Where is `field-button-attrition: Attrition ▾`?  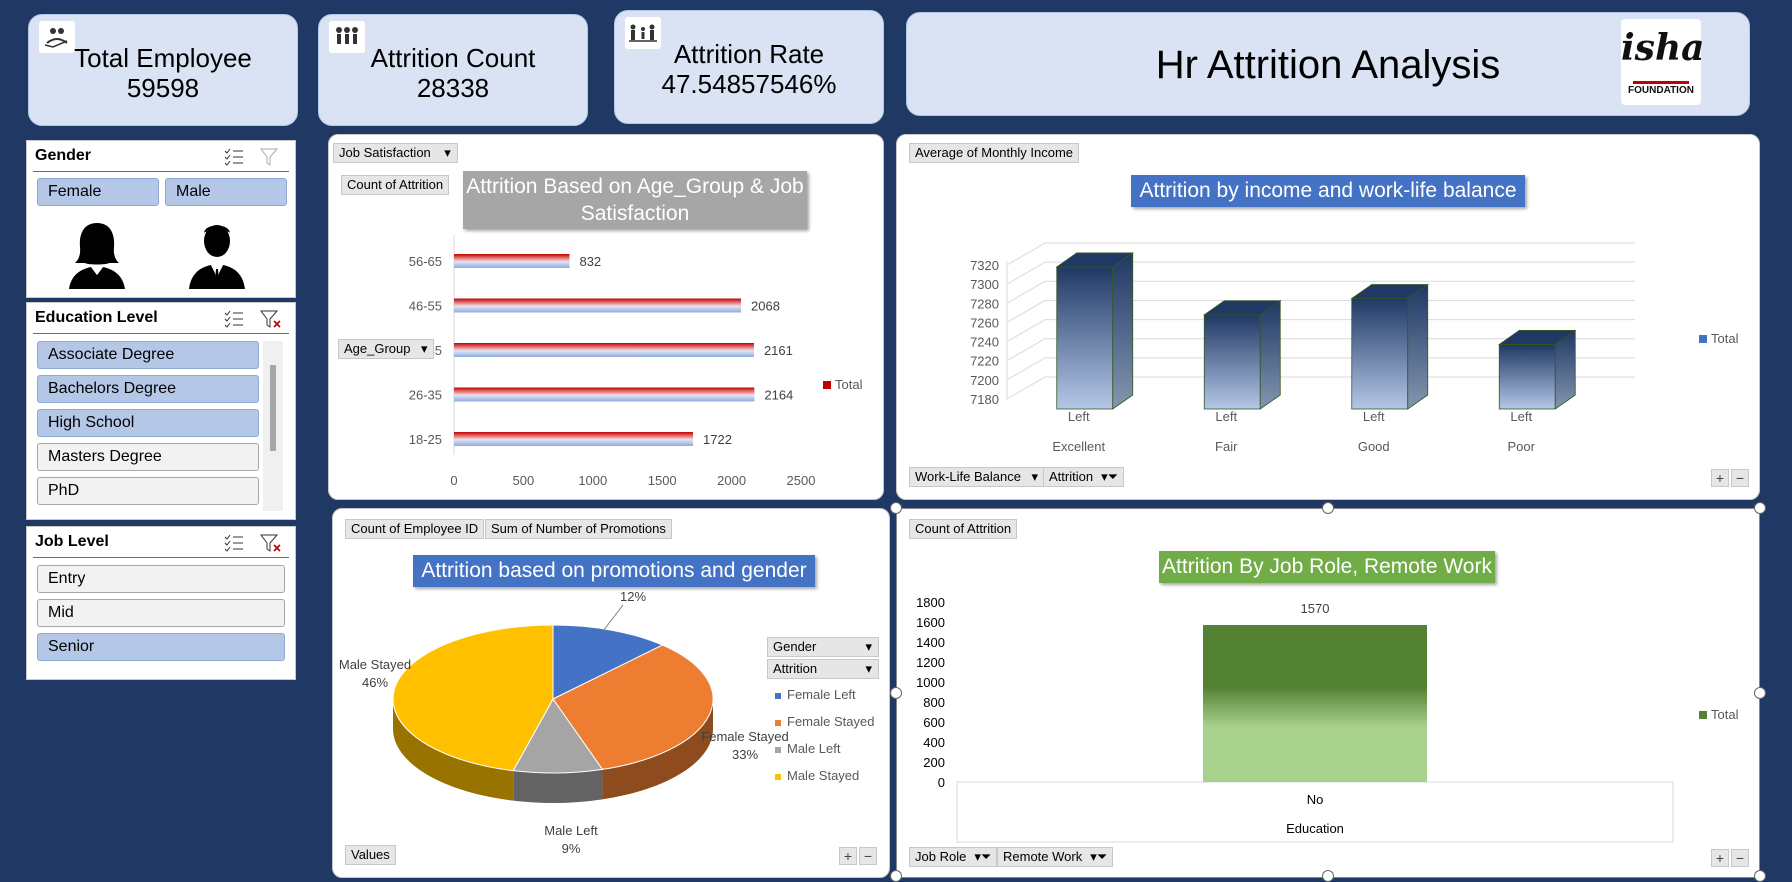
field-button-attrition: Attrition ▾ is located at coordinates (823, 669).